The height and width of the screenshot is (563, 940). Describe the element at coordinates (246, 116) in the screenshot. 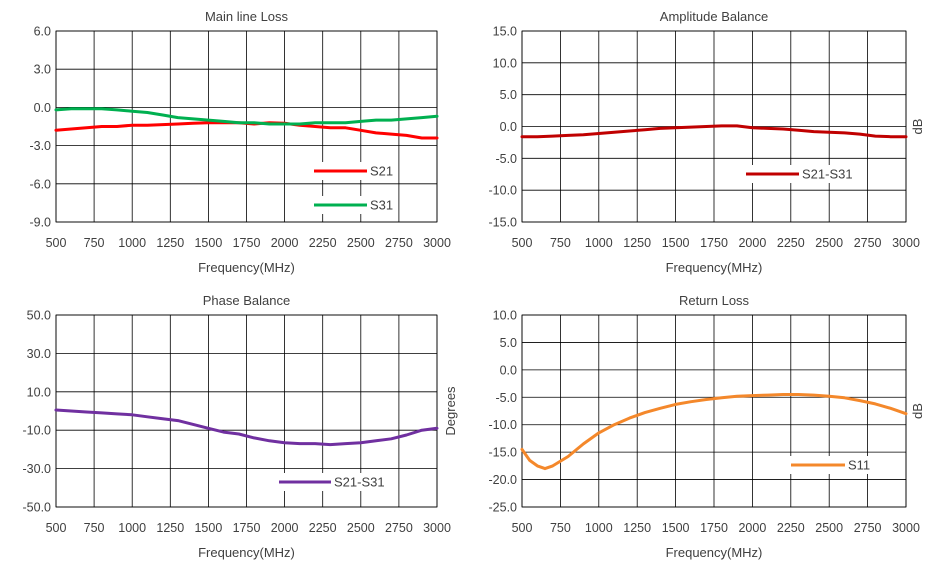

I see `series-line-s31` at that location.